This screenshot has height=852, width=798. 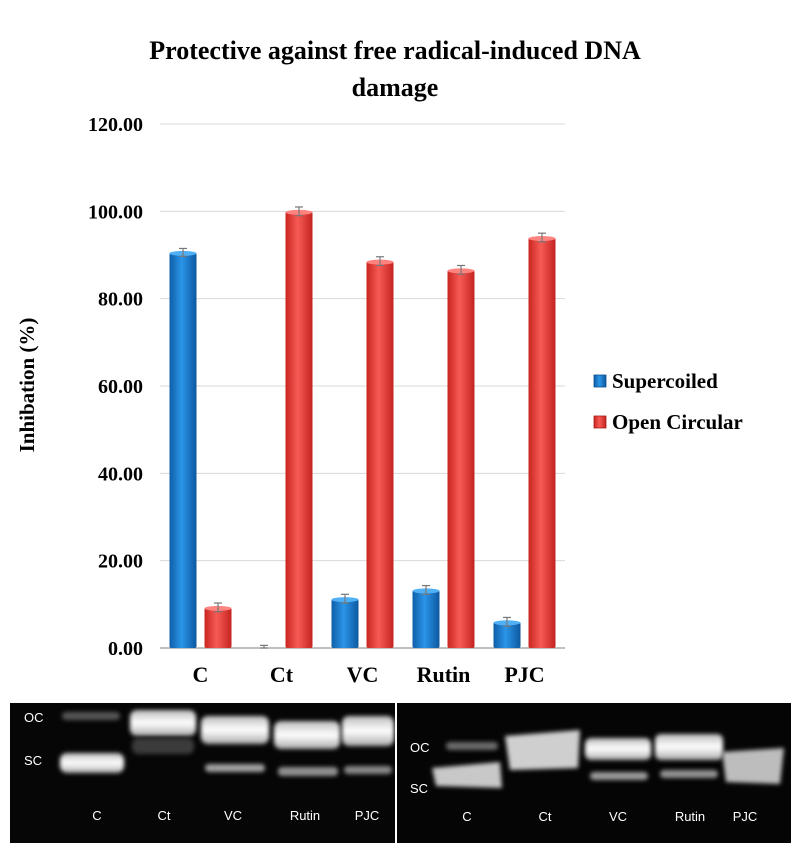 I want to click on gel-left-lane-c: C, so click(x=96, y=815).